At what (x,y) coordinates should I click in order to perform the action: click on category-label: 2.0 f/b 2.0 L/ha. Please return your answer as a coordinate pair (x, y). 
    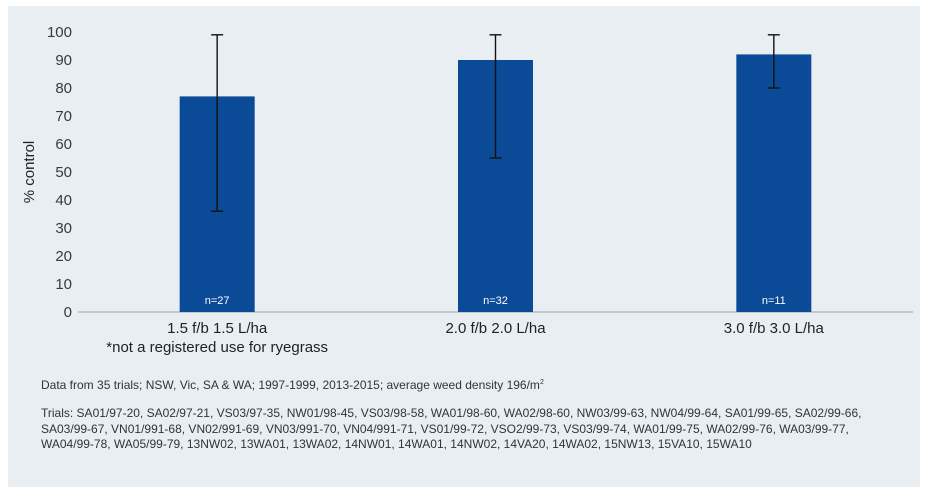
    Looking at the image, I should click on (495, 328).